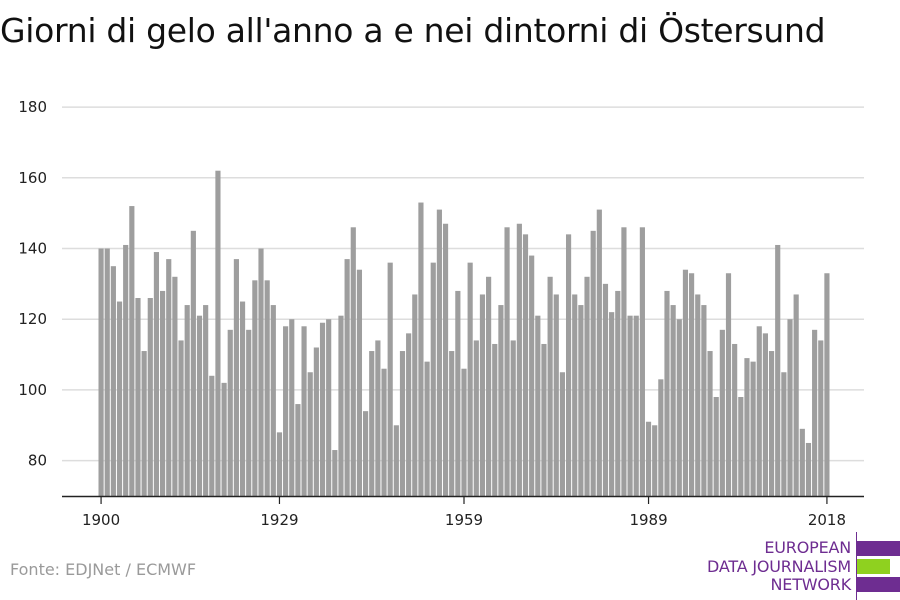  Describe the element at coordinates (779, 566) in the screenshot. I see `logo-line-2: DATA JOURNALISM` at that location.